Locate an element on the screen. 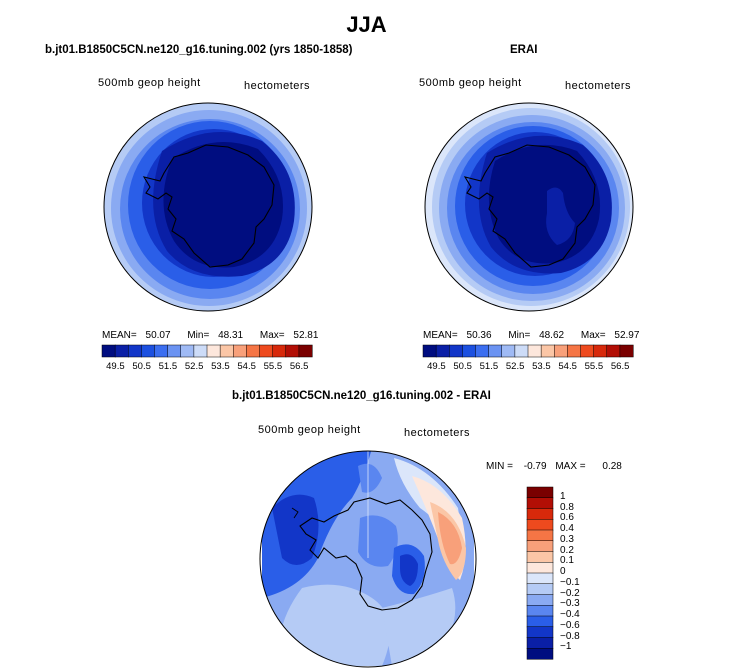  colorbar-tick-label: 53.5 is located at coordinates (220, 366).